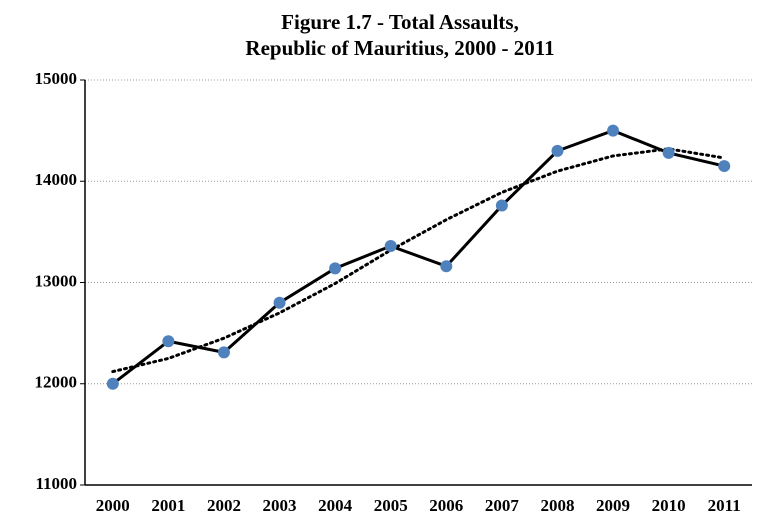 The height and width of the screenshot is (519, 757). What do you see at coordinates (56, 280) in the screenshot?
I see `y-tick-label: 13000` at bounding box center [56, 280].